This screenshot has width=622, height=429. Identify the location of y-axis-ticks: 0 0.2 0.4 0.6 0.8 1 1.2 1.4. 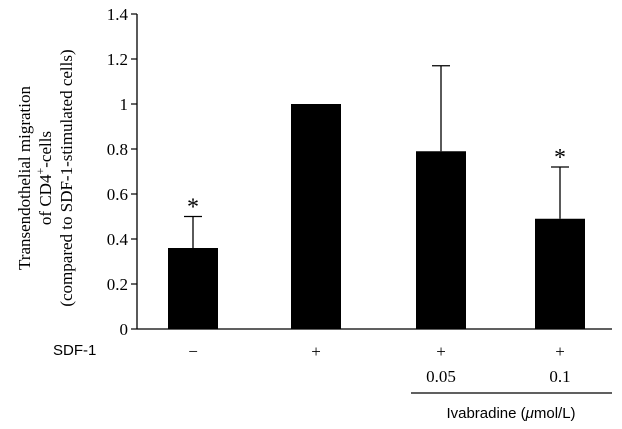
(122, 172).